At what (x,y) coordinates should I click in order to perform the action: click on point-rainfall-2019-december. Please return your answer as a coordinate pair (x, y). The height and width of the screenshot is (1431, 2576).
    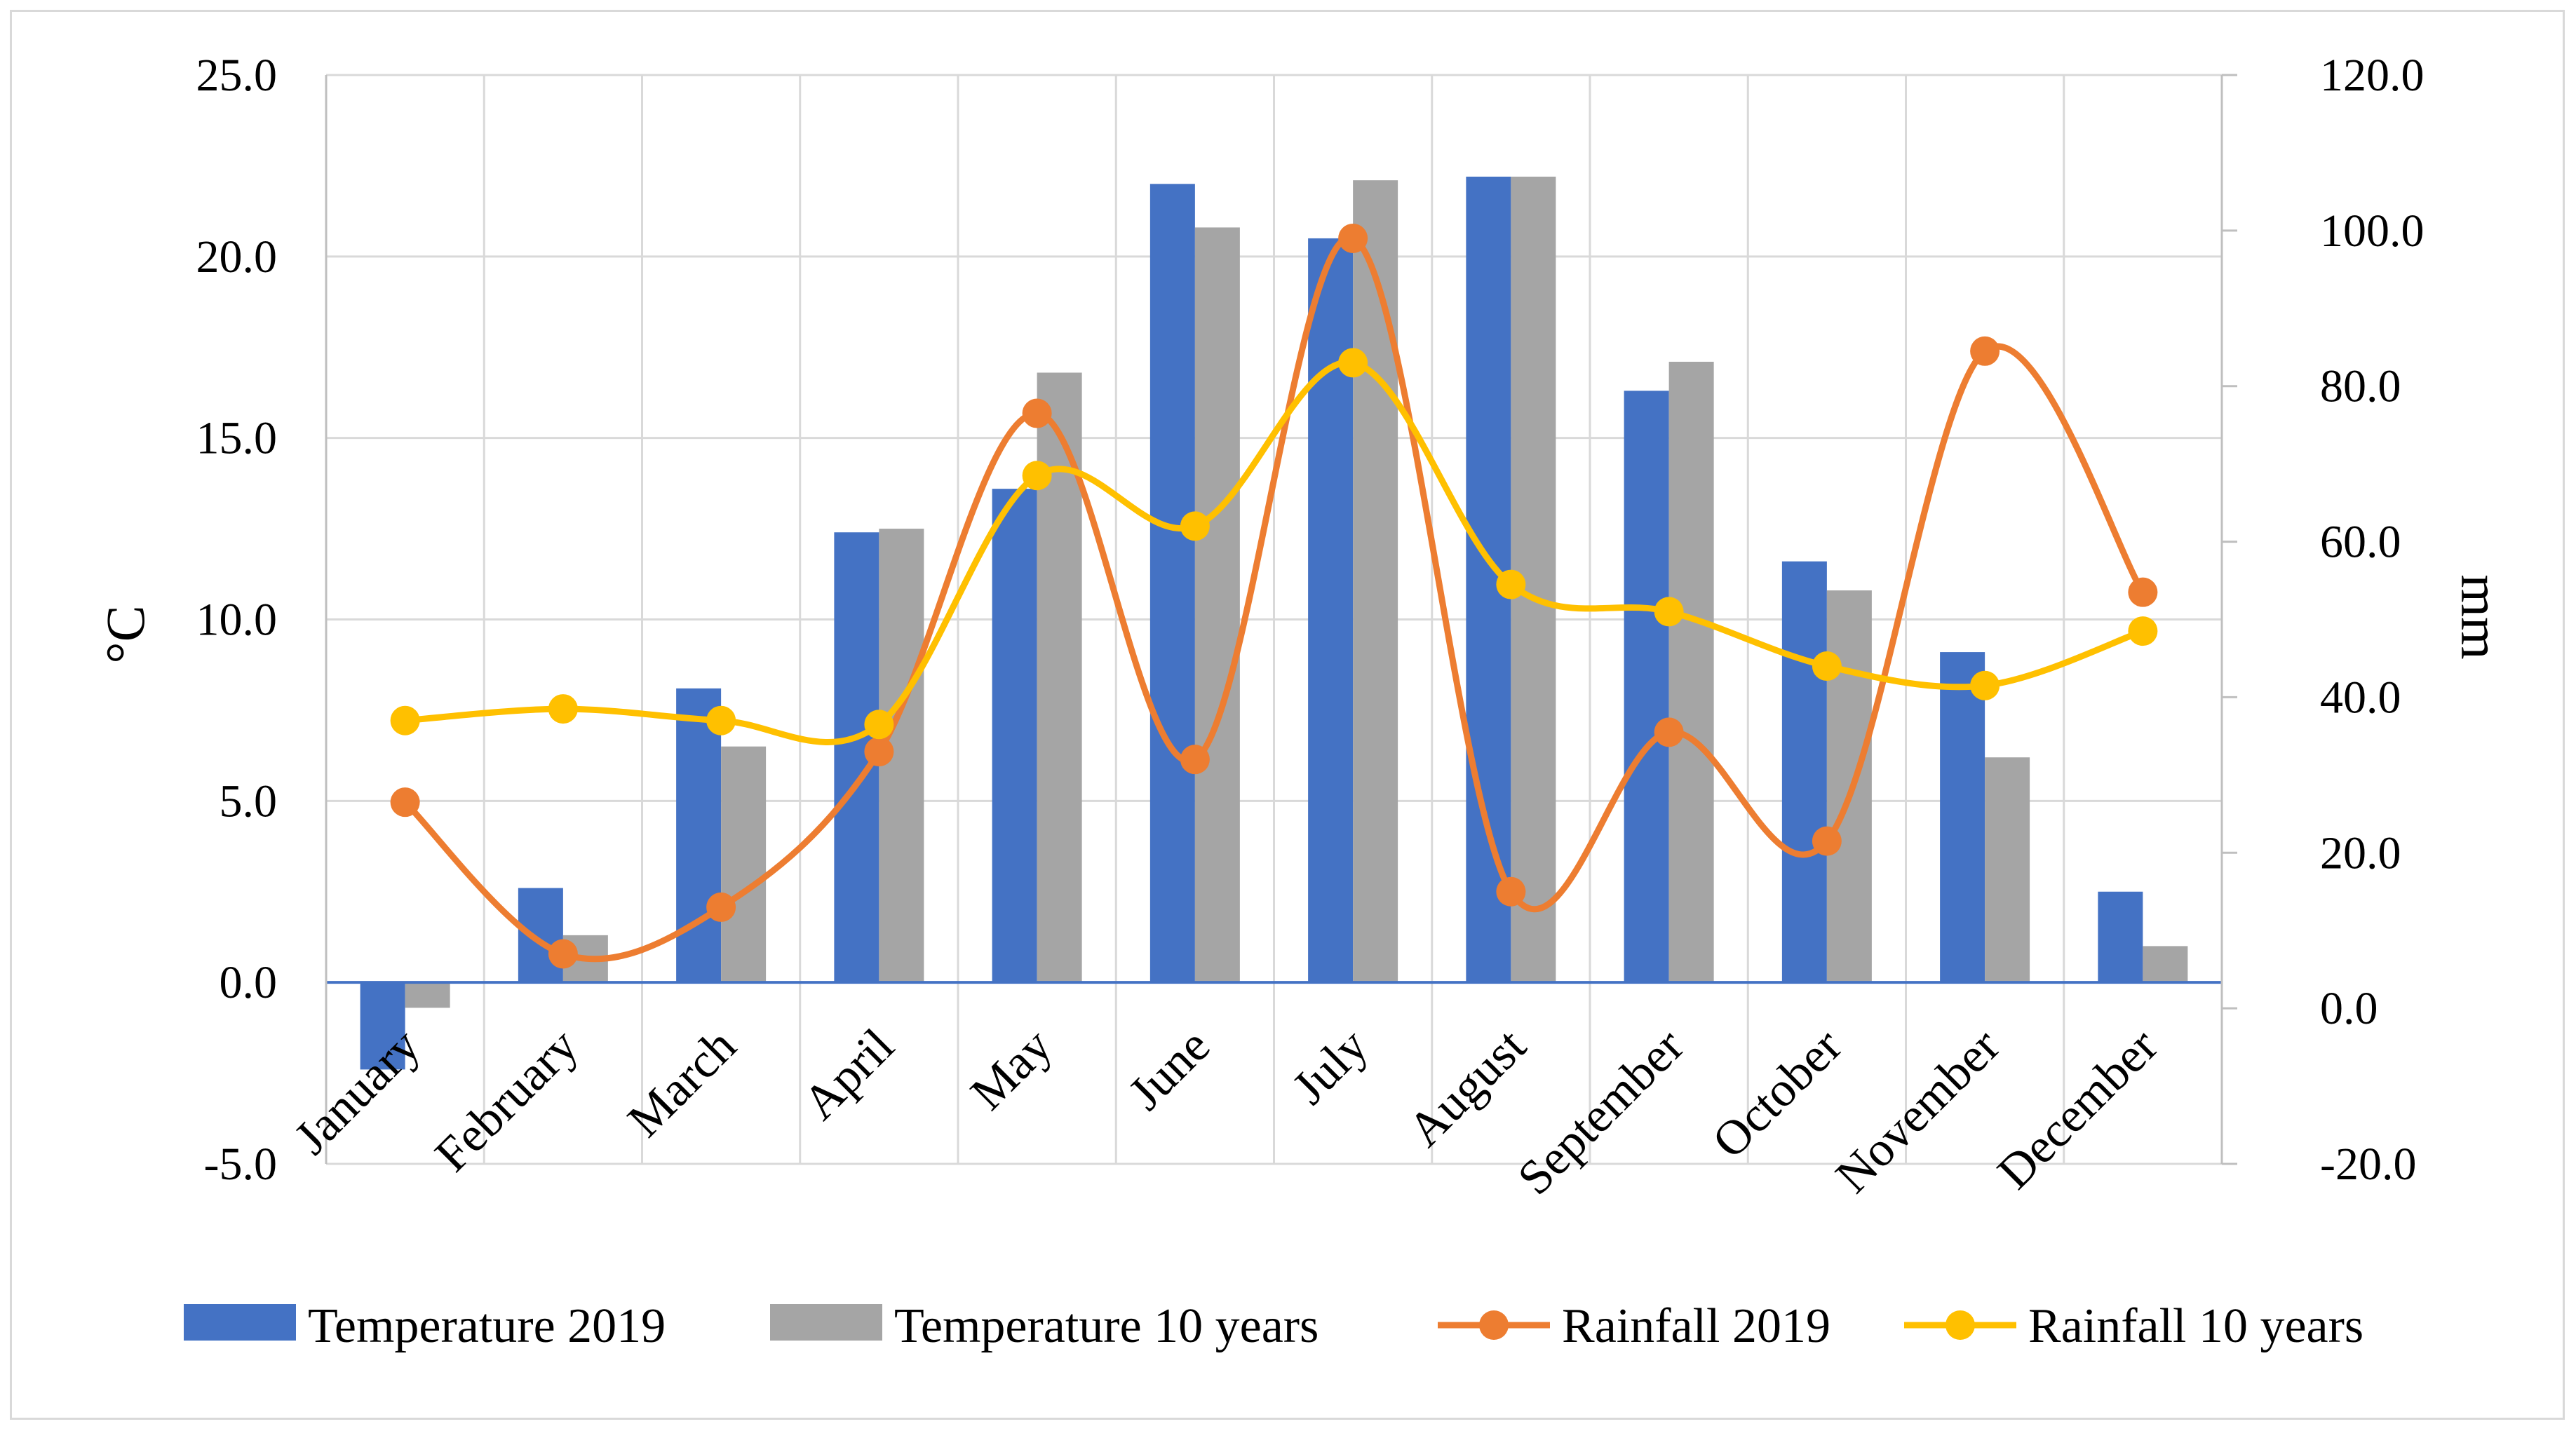
    Looking at the image, I should click on (2143, 592).